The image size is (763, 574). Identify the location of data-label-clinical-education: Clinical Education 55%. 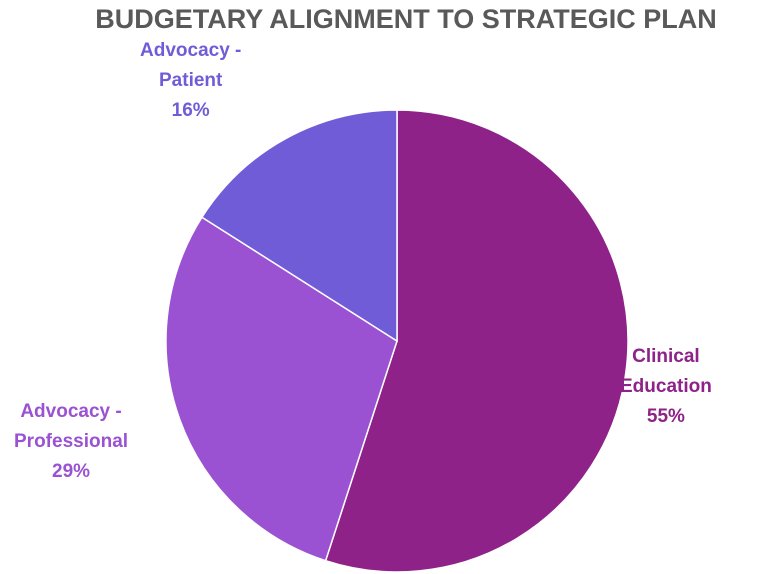
(666, 387).